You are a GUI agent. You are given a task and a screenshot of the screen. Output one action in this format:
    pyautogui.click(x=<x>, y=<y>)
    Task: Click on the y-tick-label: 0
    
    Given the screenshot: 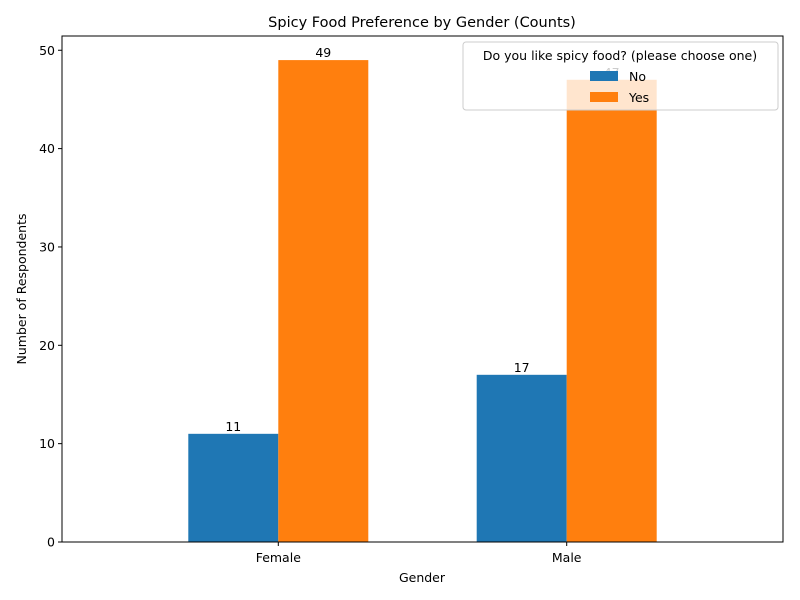 What is the action you would take?
    pyautogui.click(x=51, y=542)
    